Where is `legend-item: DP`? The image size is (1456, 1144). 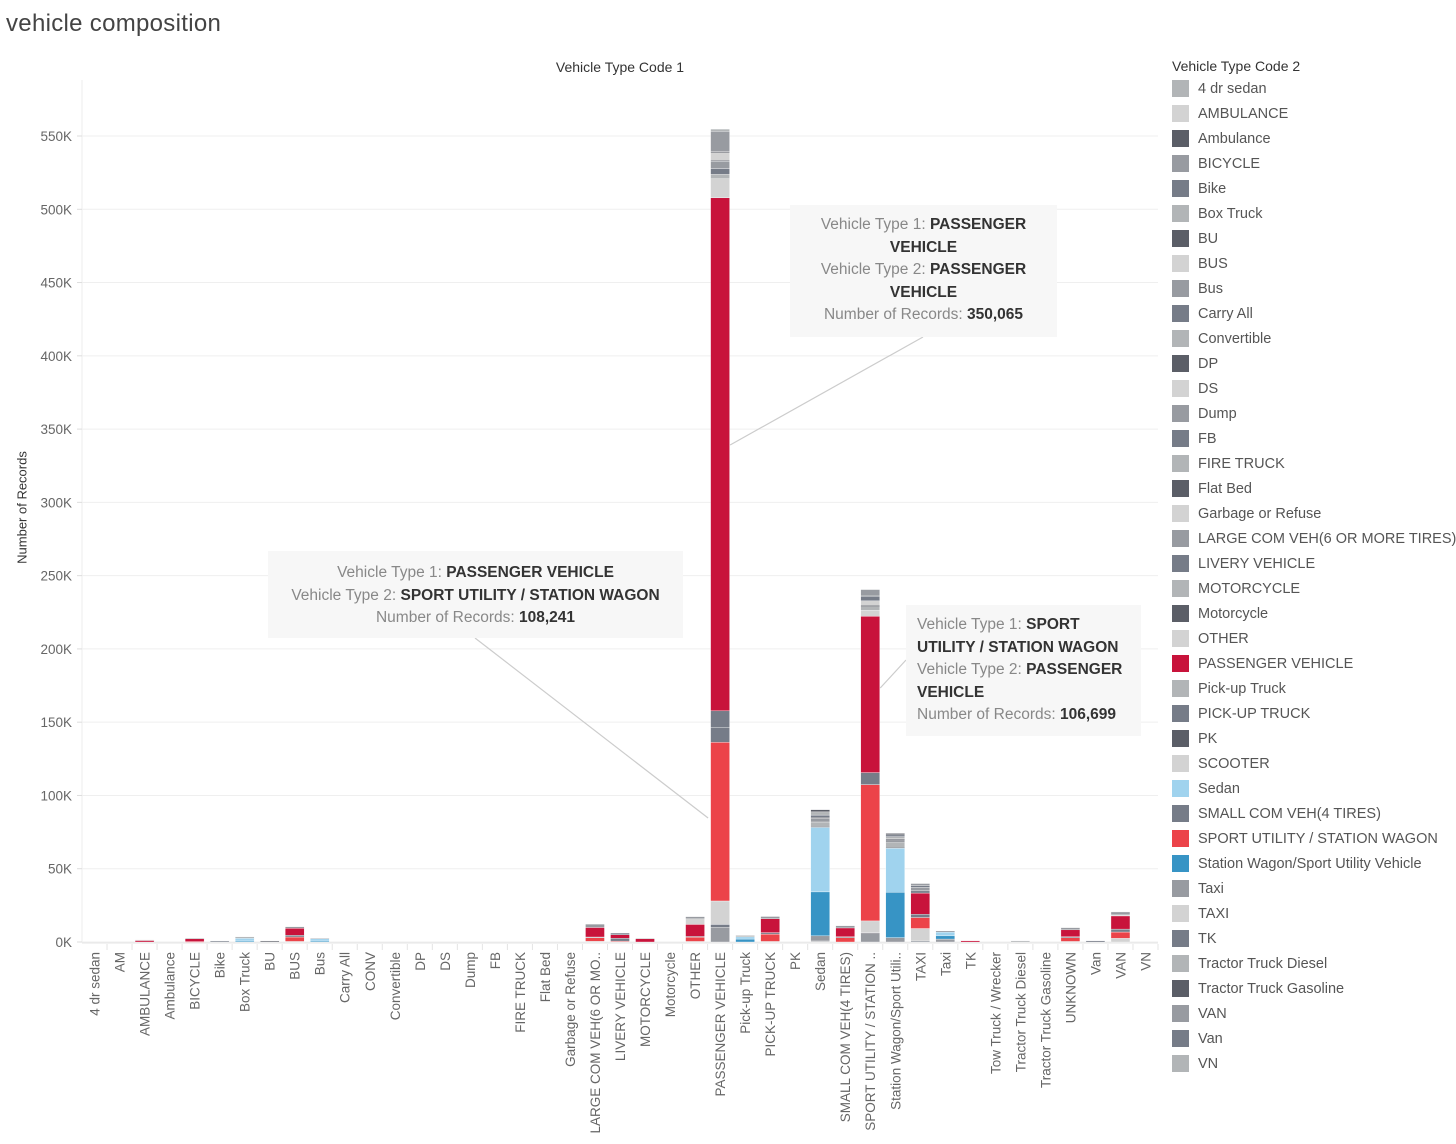 legend-item: DP is located at coordinates (1314, 363).